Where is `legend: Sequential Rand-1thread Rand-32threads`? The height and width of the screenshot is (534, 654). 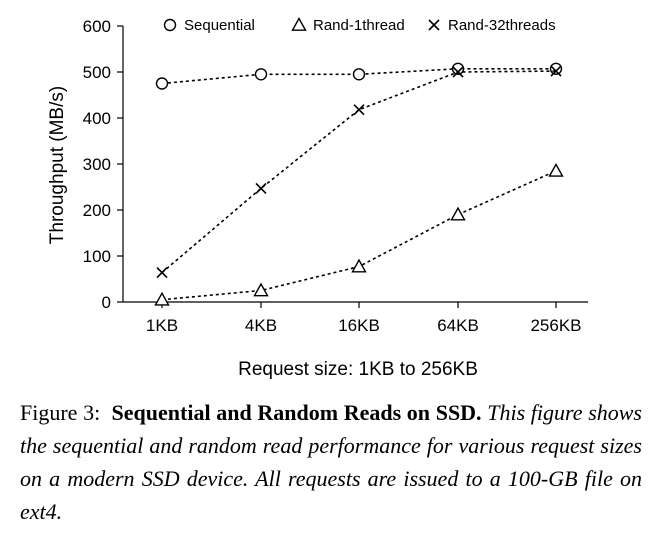
legend: Sequential Rand-1thread Rand-32threads is located at coordinates (359, 25).